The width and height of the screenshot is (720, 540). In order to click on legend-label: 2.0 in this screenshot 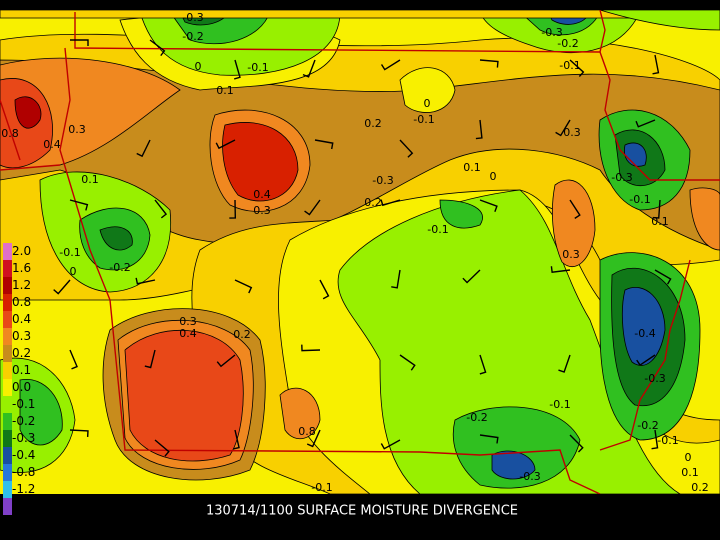, I will do `click(21, 251)`.